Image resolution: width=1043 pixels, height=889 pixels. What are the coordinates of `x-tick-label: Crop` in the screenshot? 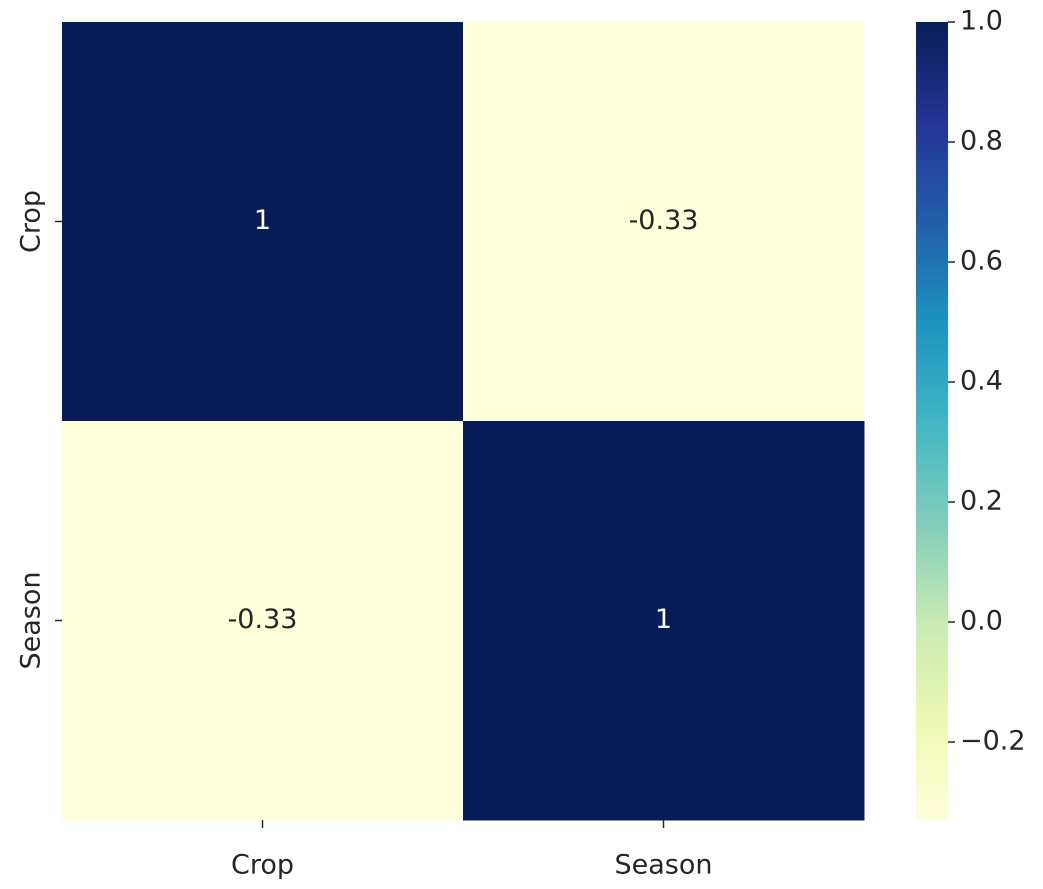 It's located at (262, 865).